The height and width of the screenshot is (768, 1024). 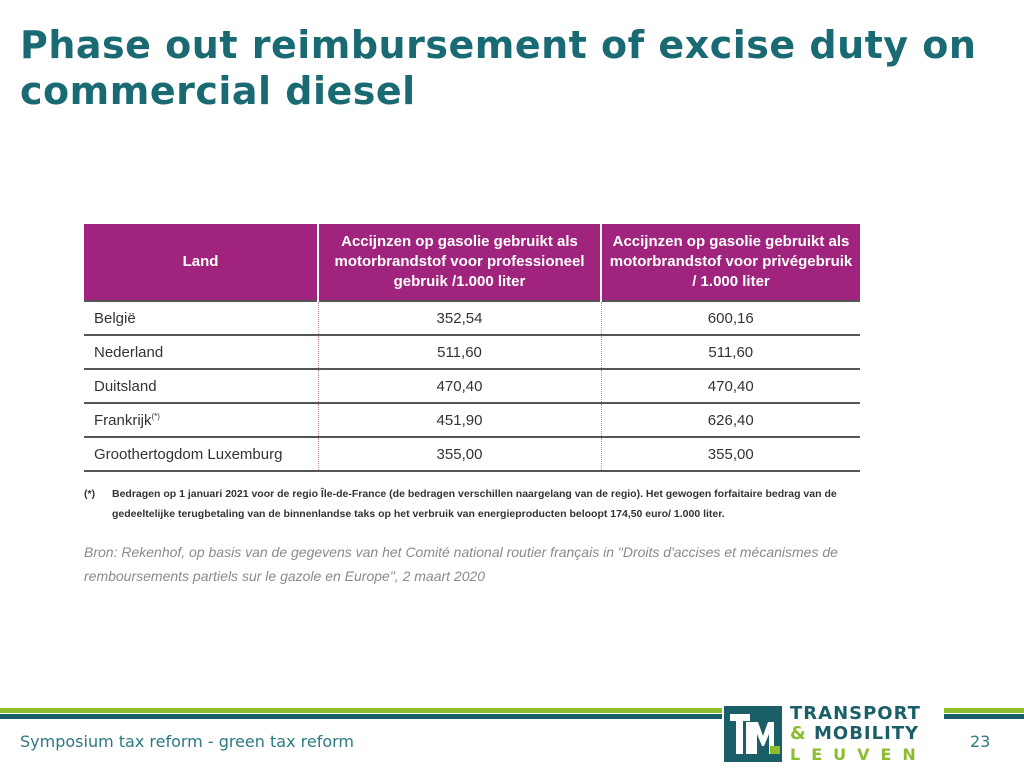 What do you see at coordinates (123, 420) in the screenshot?
I see `country-name: Frankrijk` at bounding box center [123, 420].